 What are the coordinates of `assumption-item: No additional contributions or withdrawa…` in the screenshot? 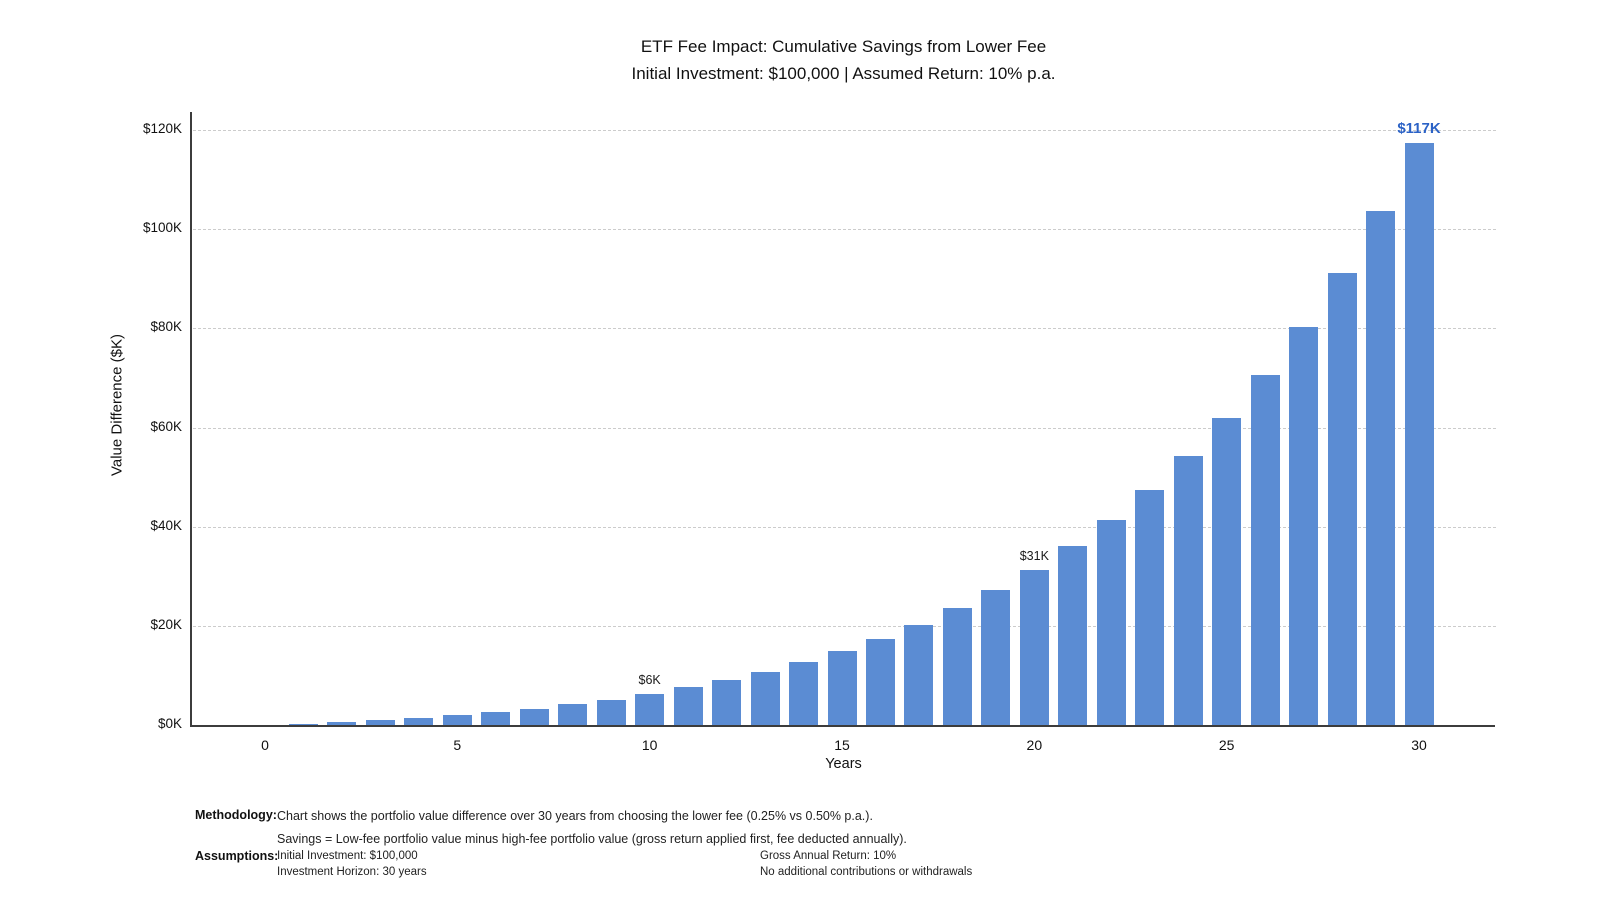 It's located at (866, 871).